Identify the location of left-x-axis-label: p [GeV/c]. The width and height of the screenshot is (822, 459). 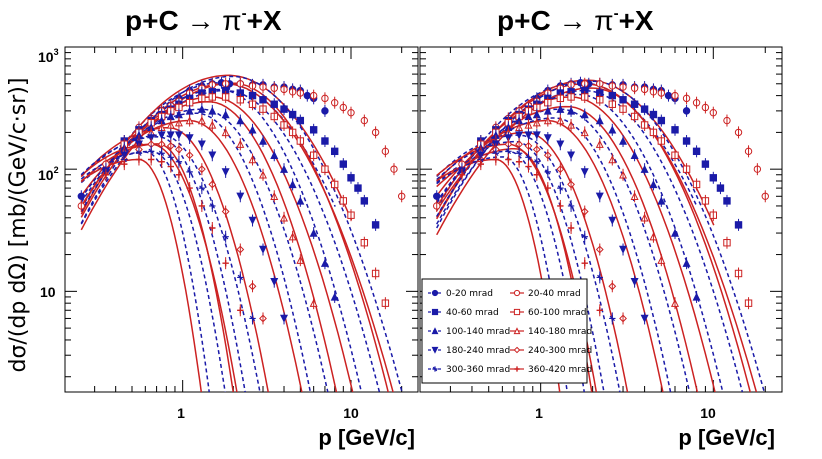
(366, 437).